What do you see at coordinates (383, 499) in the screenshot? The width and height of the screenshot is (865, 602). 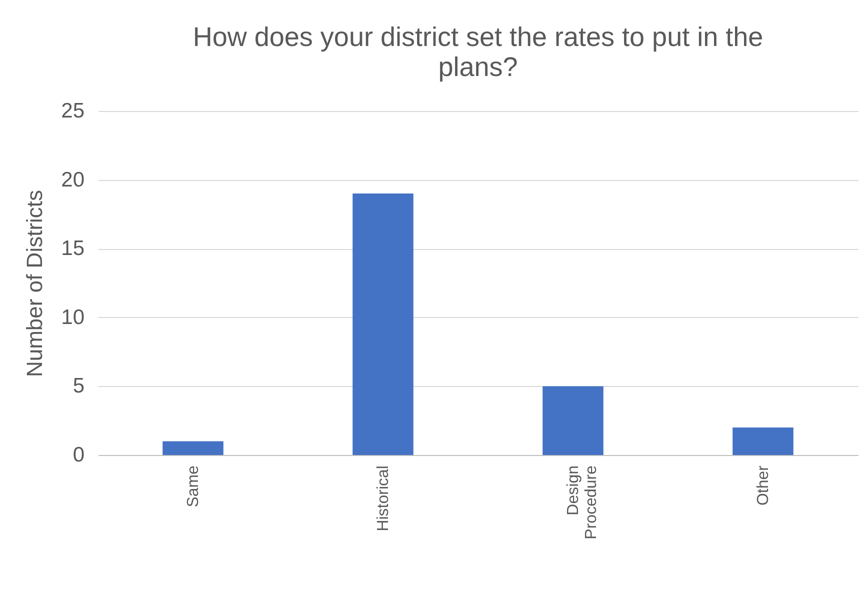 I see `x-tick-label: Historical` at bounding box center [383, 499].